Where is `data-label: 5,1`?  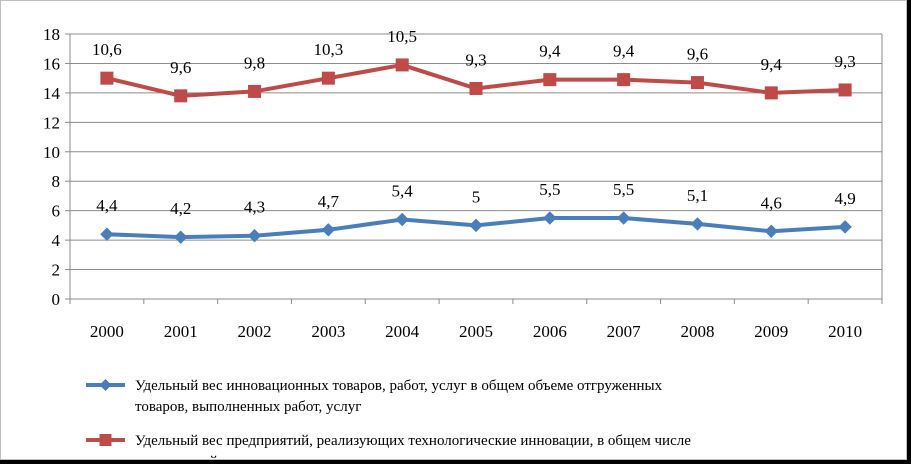 data-label: 5,1 is located at coordinates (697, 195).